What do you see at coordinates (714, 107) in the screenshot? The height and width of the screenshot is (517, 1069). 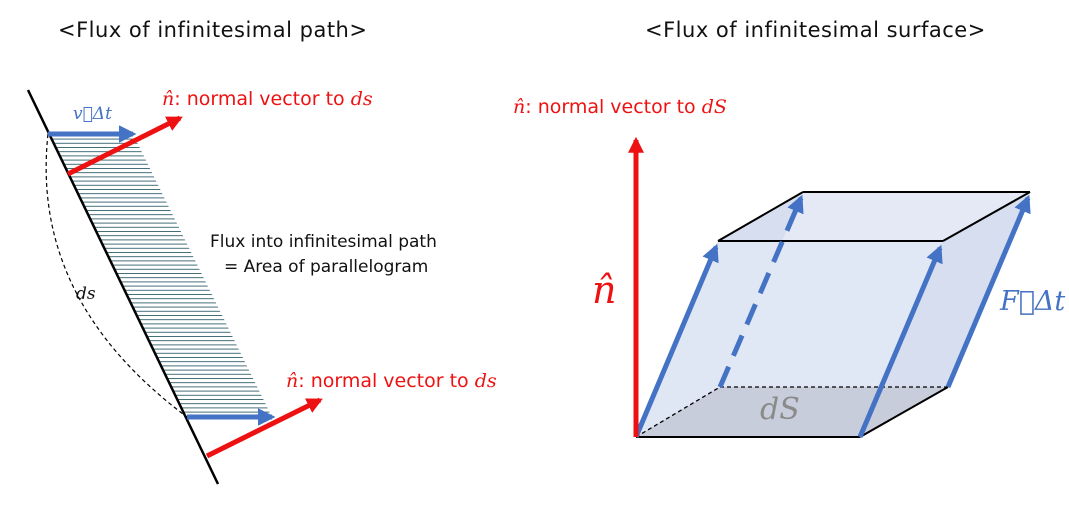 I see `dS-target: dS` at bounding box center [714, 107].